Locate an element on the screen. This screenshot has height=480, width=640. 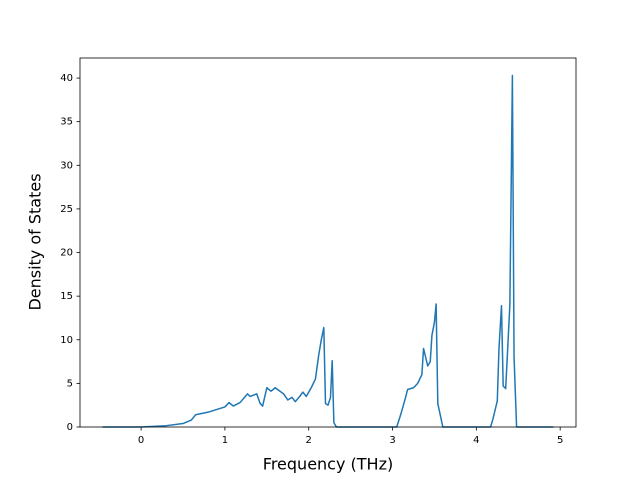
y-tick-label: 20 is located at coordinates (66, 253).